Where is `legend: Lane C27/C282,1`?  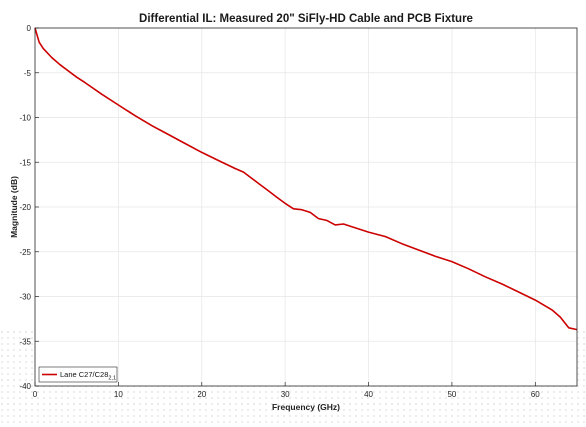
legend: Lane C27/C282,1 is located at coordinates (78, 374).